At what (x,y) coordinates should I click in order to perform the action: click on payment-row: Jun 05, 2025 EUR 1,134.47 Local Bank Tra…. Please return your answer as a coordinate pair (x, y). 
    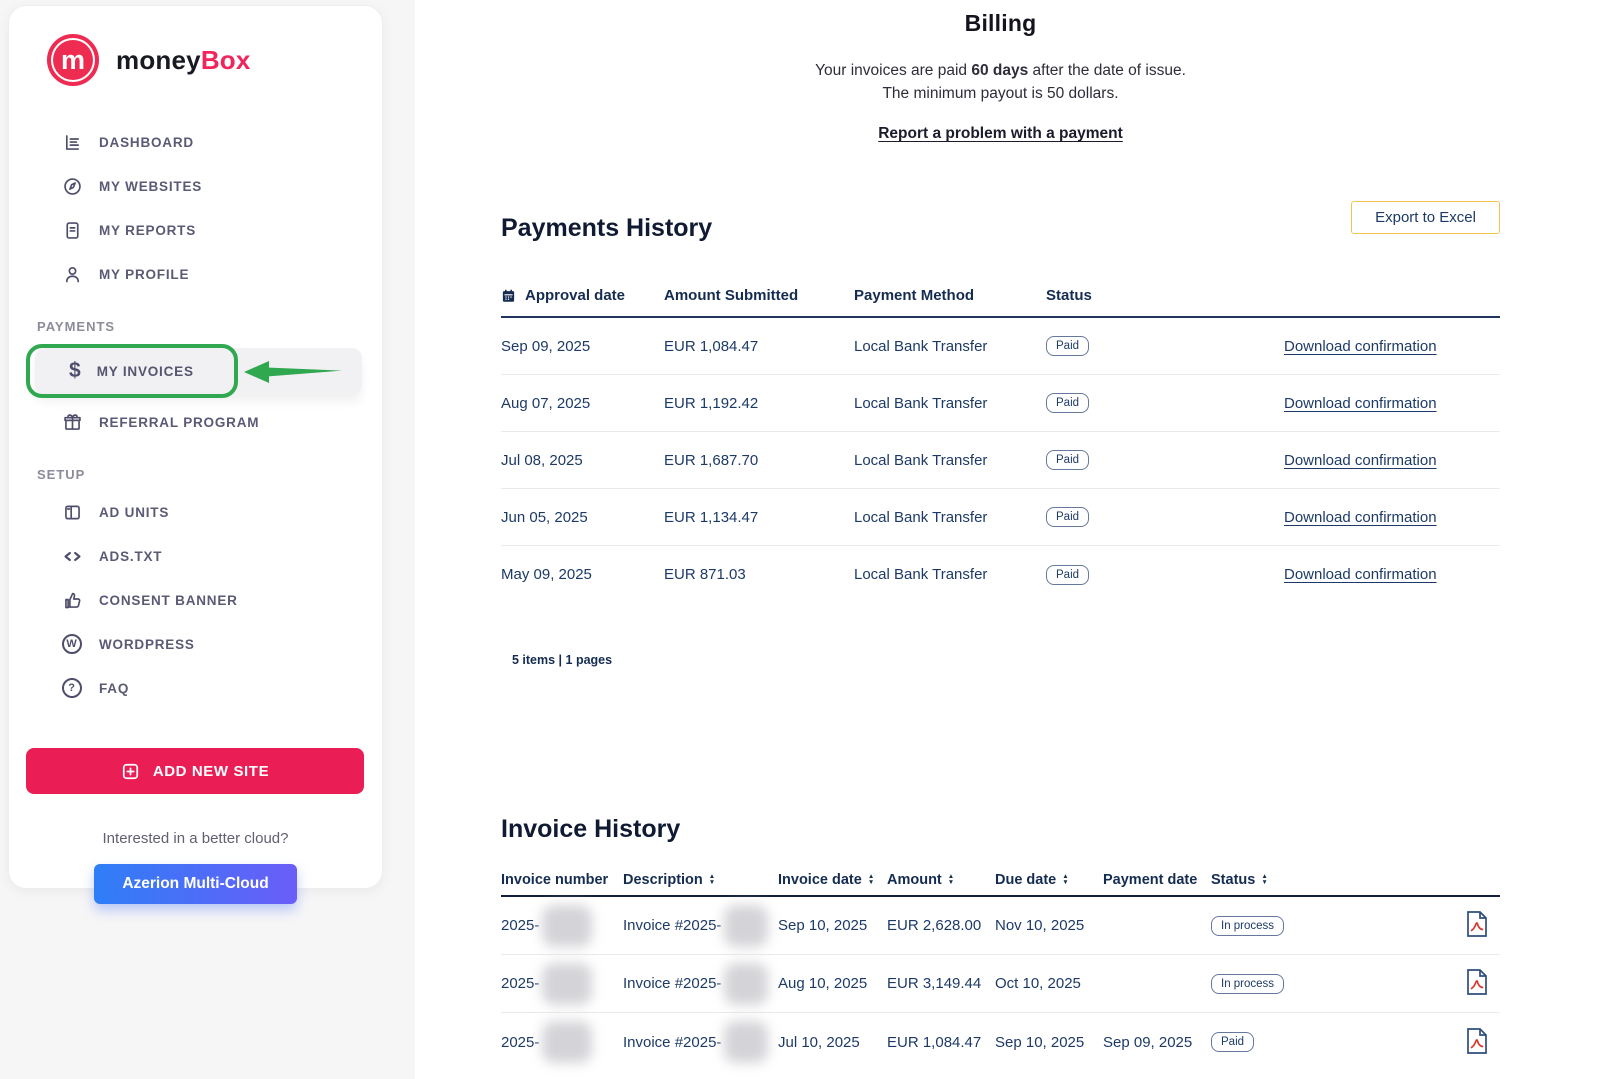
    Looking at the image, I should click on (1000, 517).